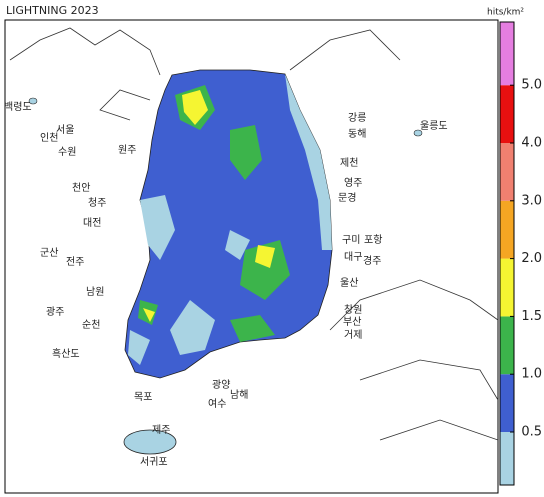  I want to click on place-label: 흑산도, so click(66, 353).